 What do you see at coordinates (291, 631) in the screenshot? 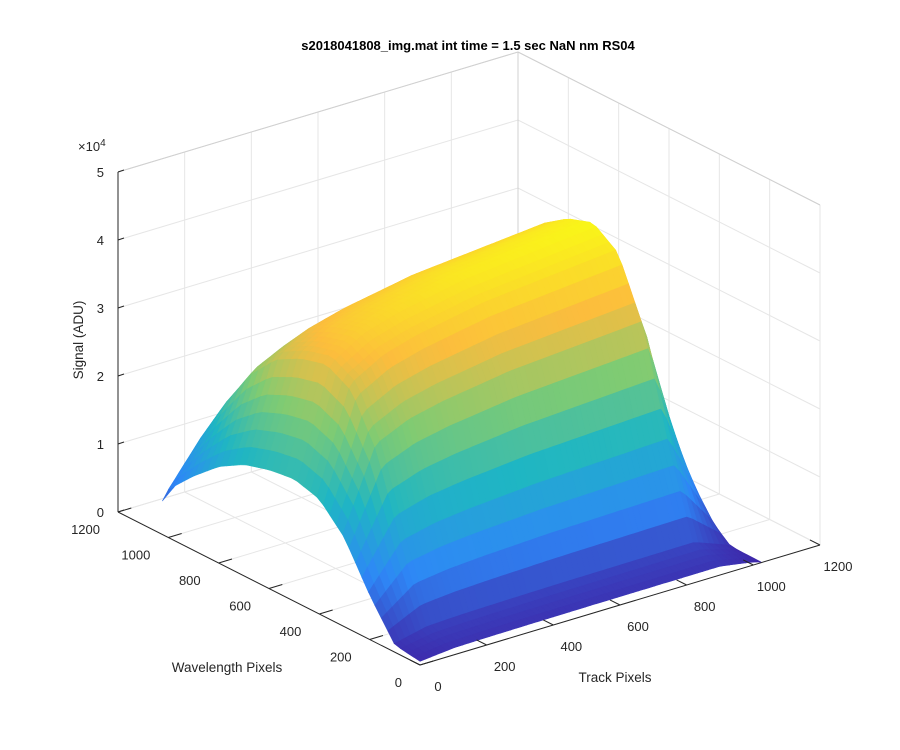
I see `y-tick-label: 400` at bounding box center [291, 631].